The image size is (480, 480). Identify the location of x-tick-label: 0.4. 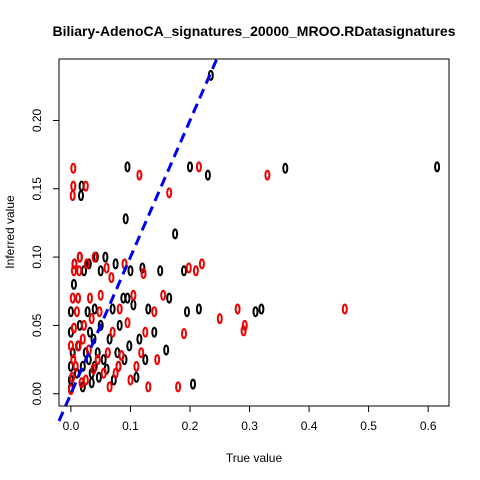
(309, 426).